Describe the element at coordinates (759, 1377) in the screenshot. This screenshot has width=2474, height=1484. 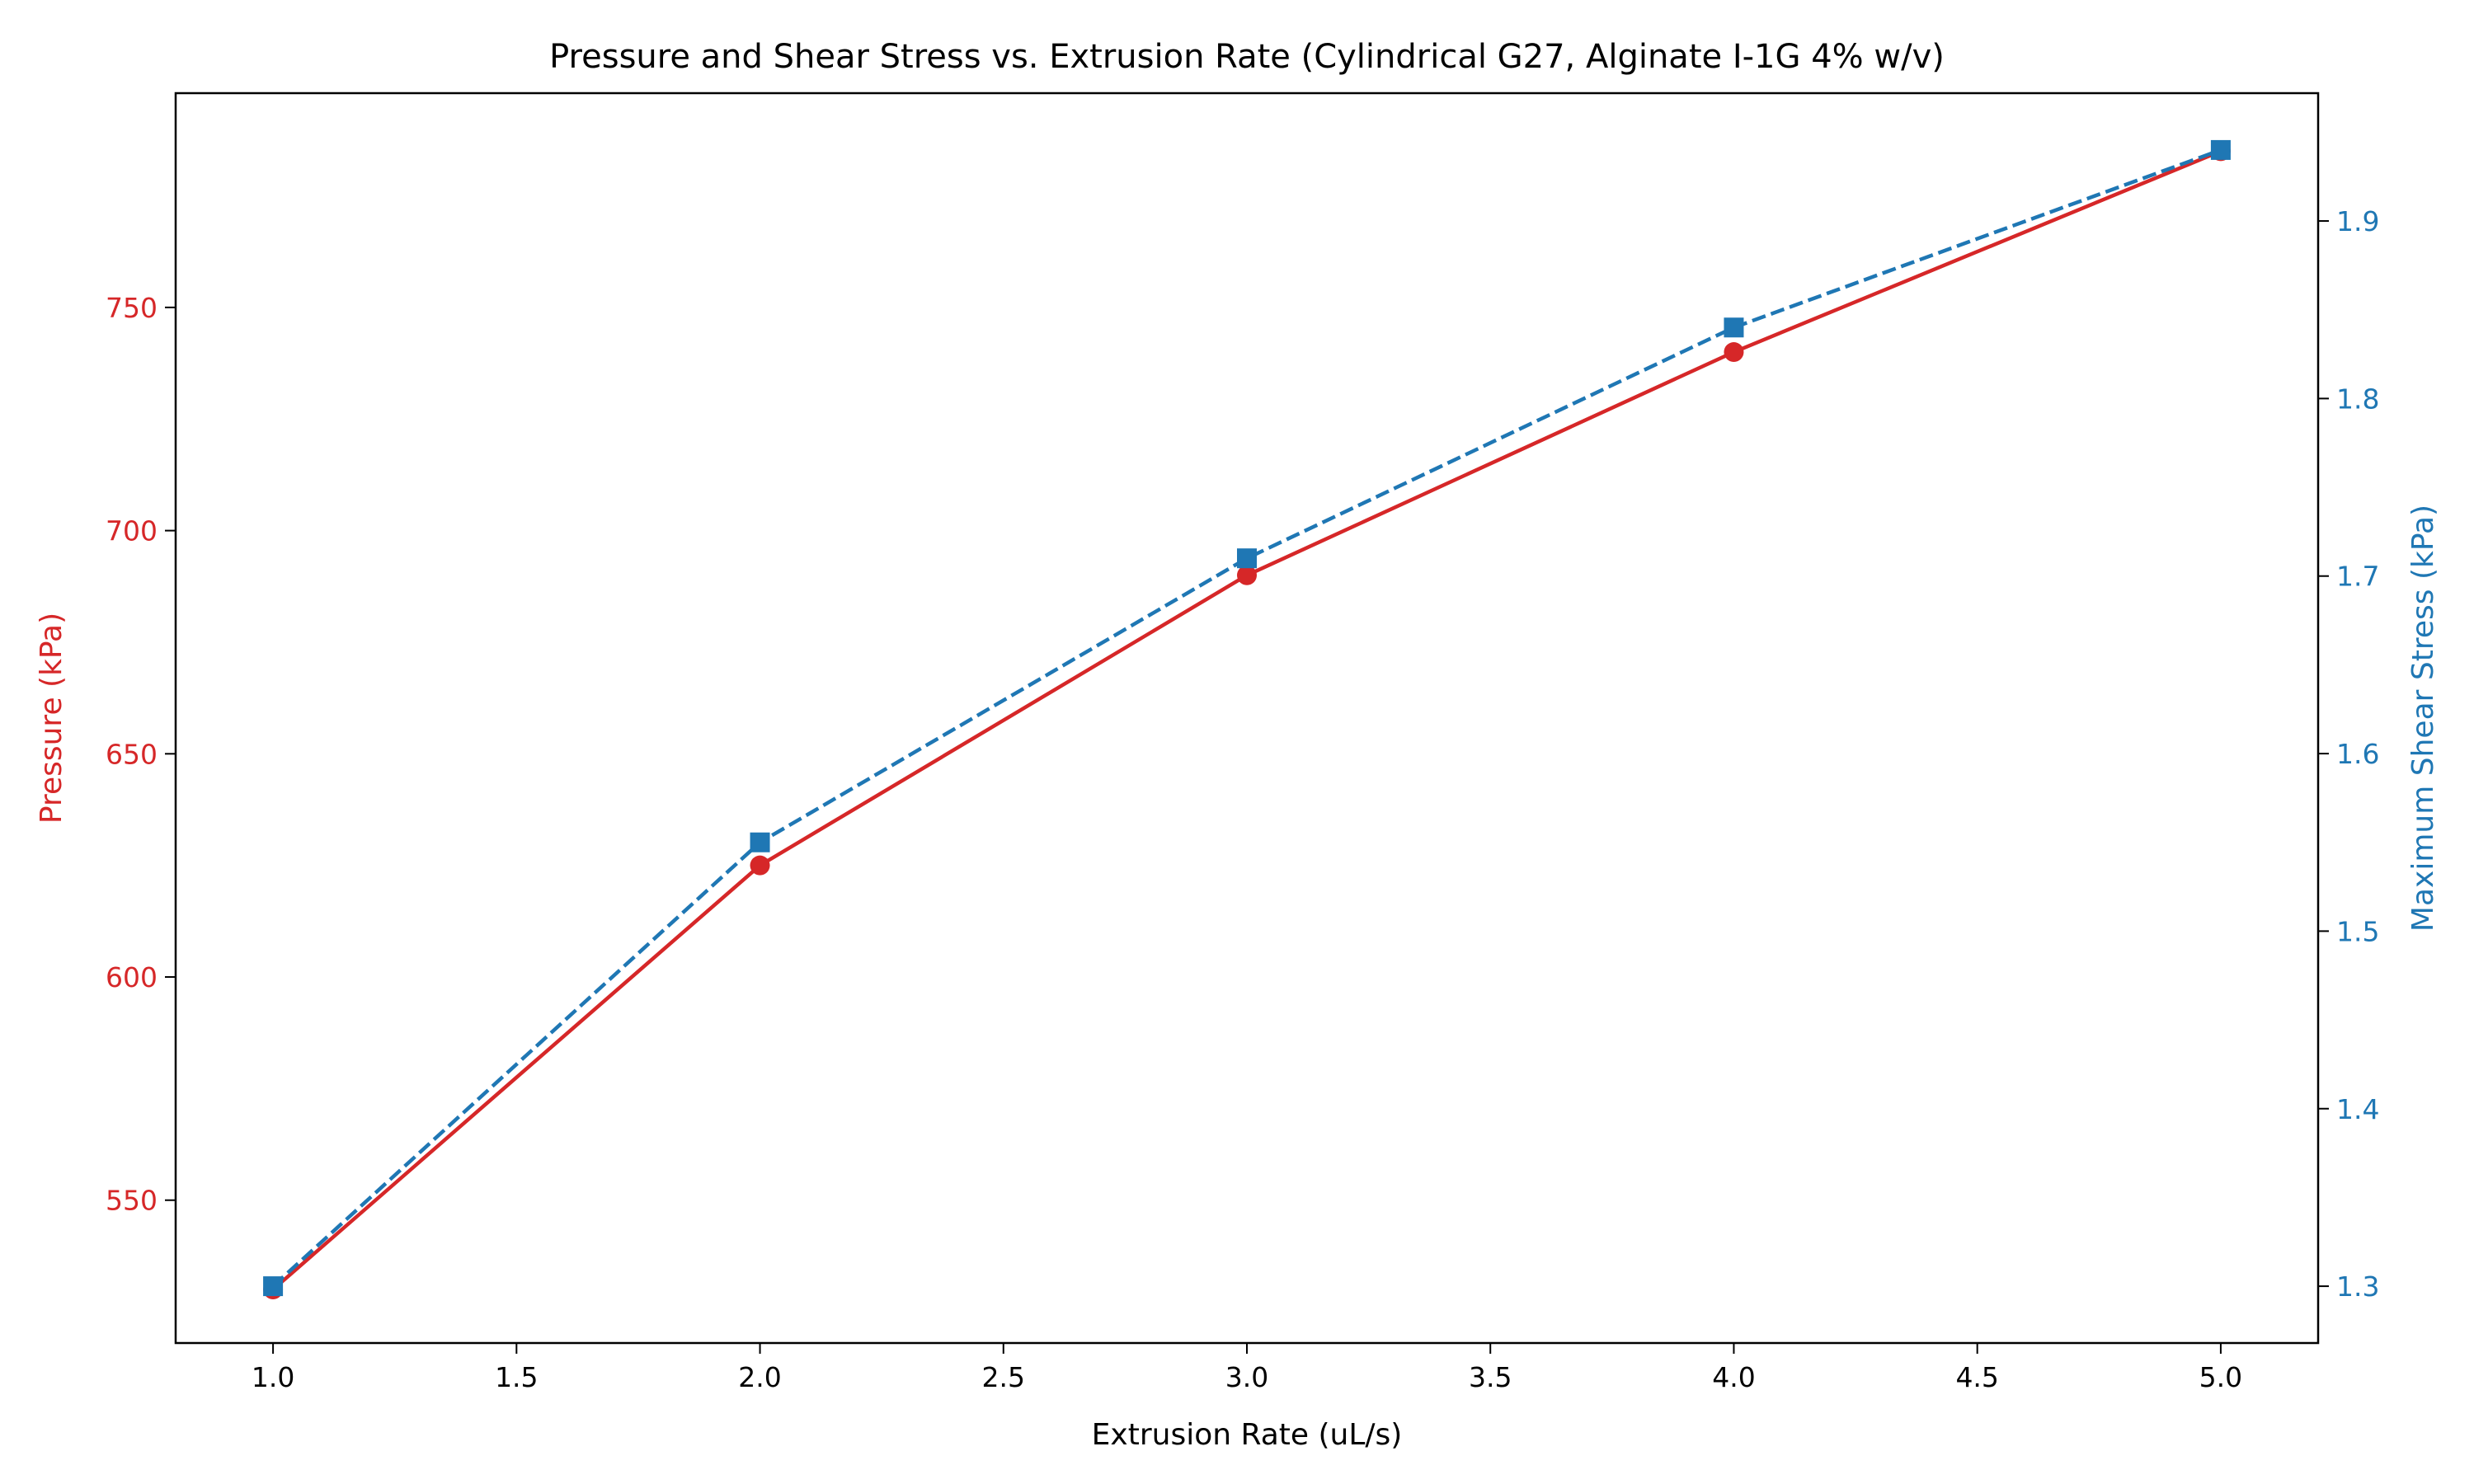
I see `x-tick-label: 2.0` at that location.